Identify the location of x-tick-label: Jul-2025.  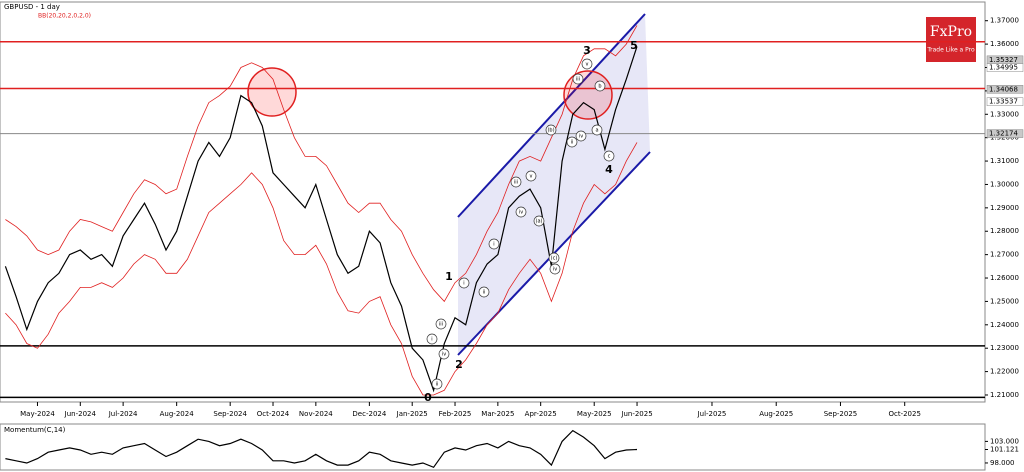
(712, 414).